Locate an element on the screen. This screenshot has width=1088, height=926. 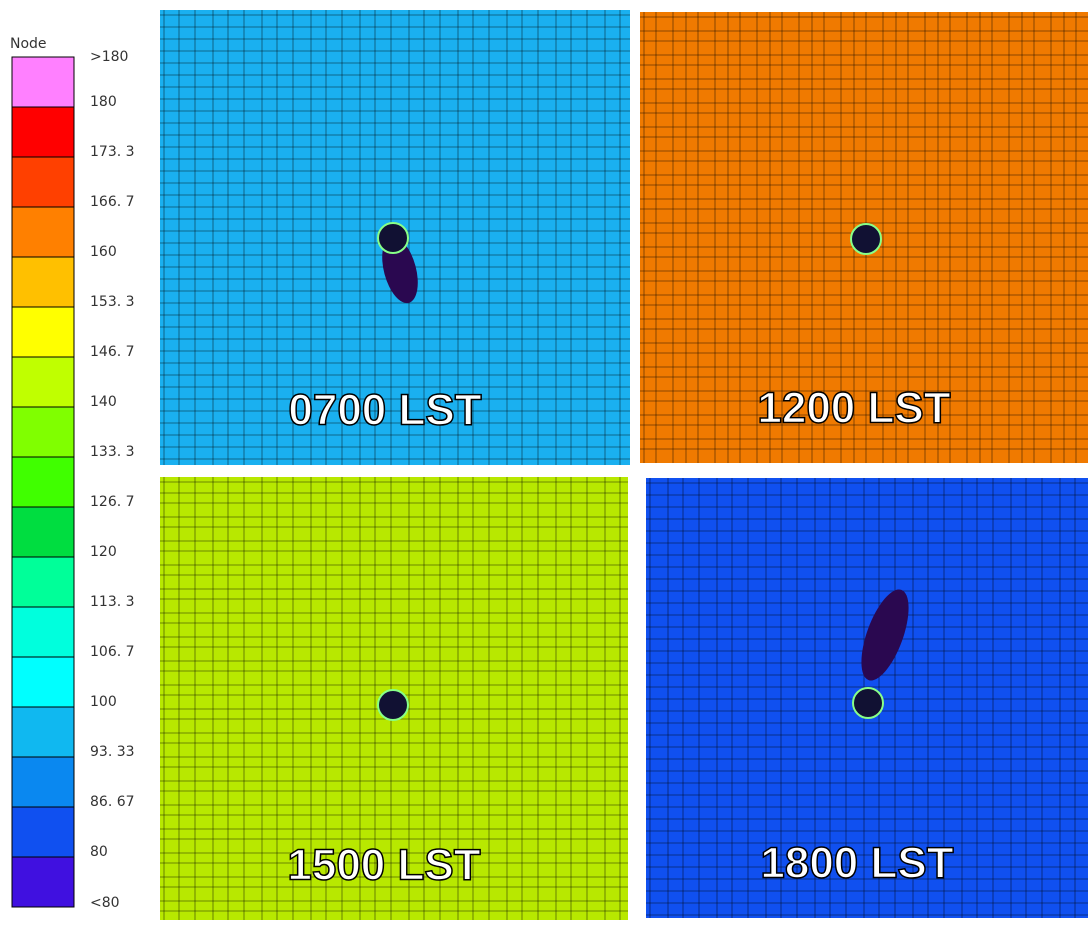
panel-label: 1800 LST is located at coordinates (856, 863).